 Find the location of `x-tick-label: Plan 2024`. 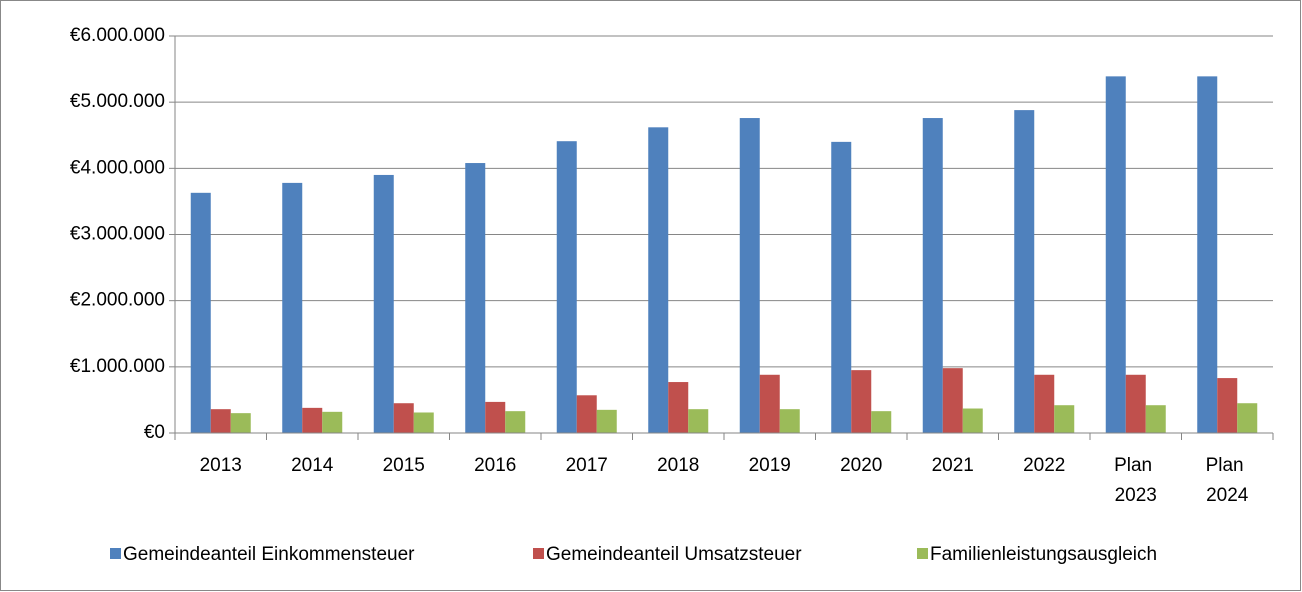

x-tick-label: Plan 2024 is located at coordinates (1227, 480).